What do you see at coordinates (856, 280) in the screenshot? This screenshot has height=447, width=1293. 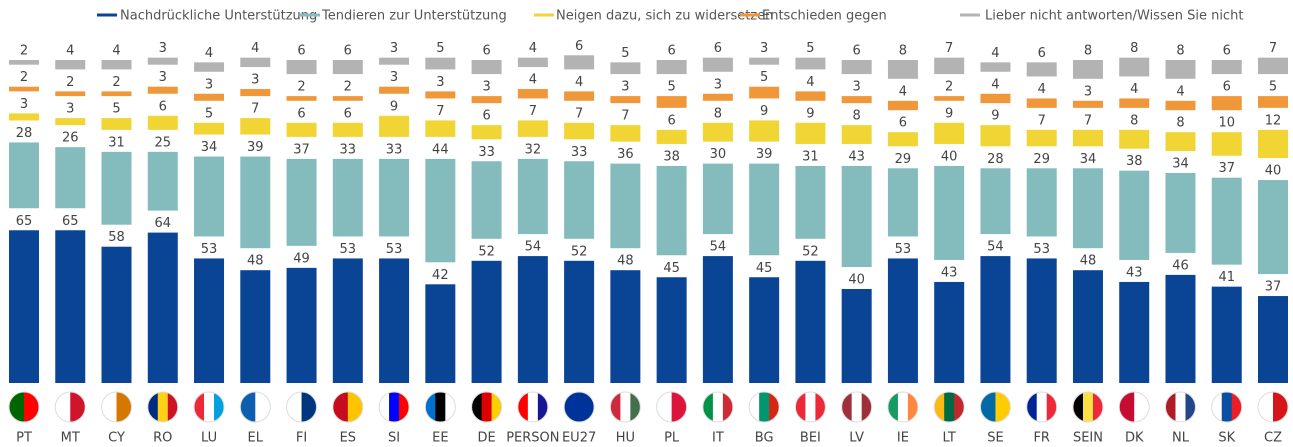 I see `value-label: 40` at bounding box center [856, 280].